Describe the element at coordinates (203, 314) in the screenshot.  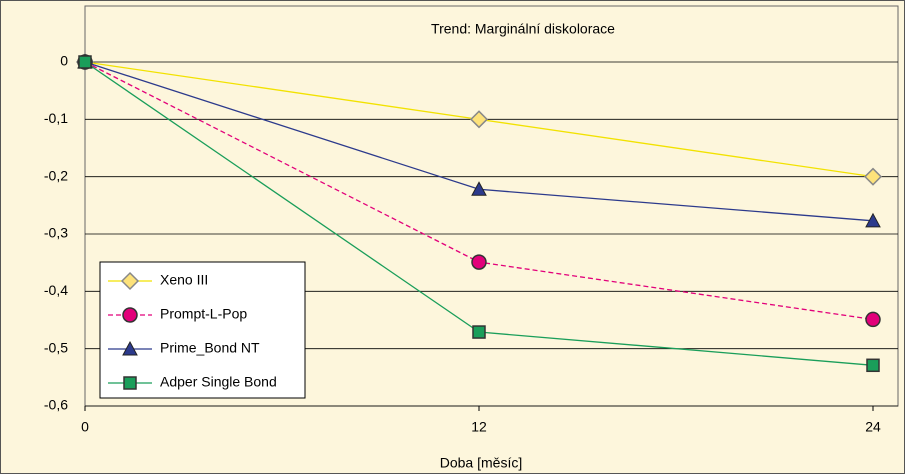
I see `legend-label: Prompt-L-Pop` at that location.